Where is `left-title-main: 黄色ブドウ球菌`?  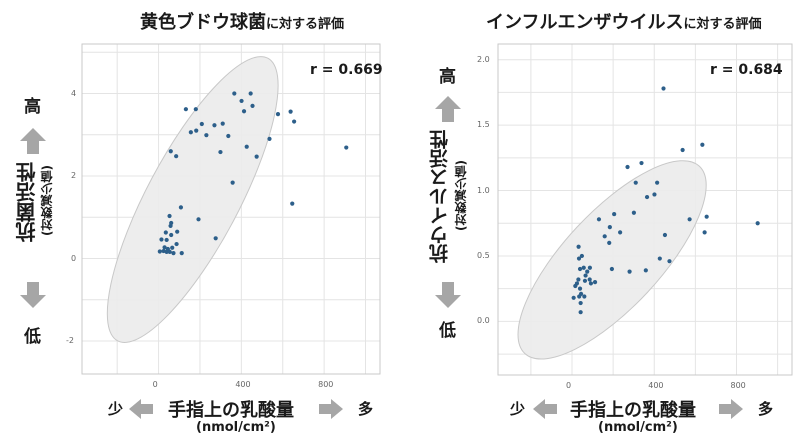
left-title-main: 黄色ブドウ球菌 is located at coordinates (203, 22).